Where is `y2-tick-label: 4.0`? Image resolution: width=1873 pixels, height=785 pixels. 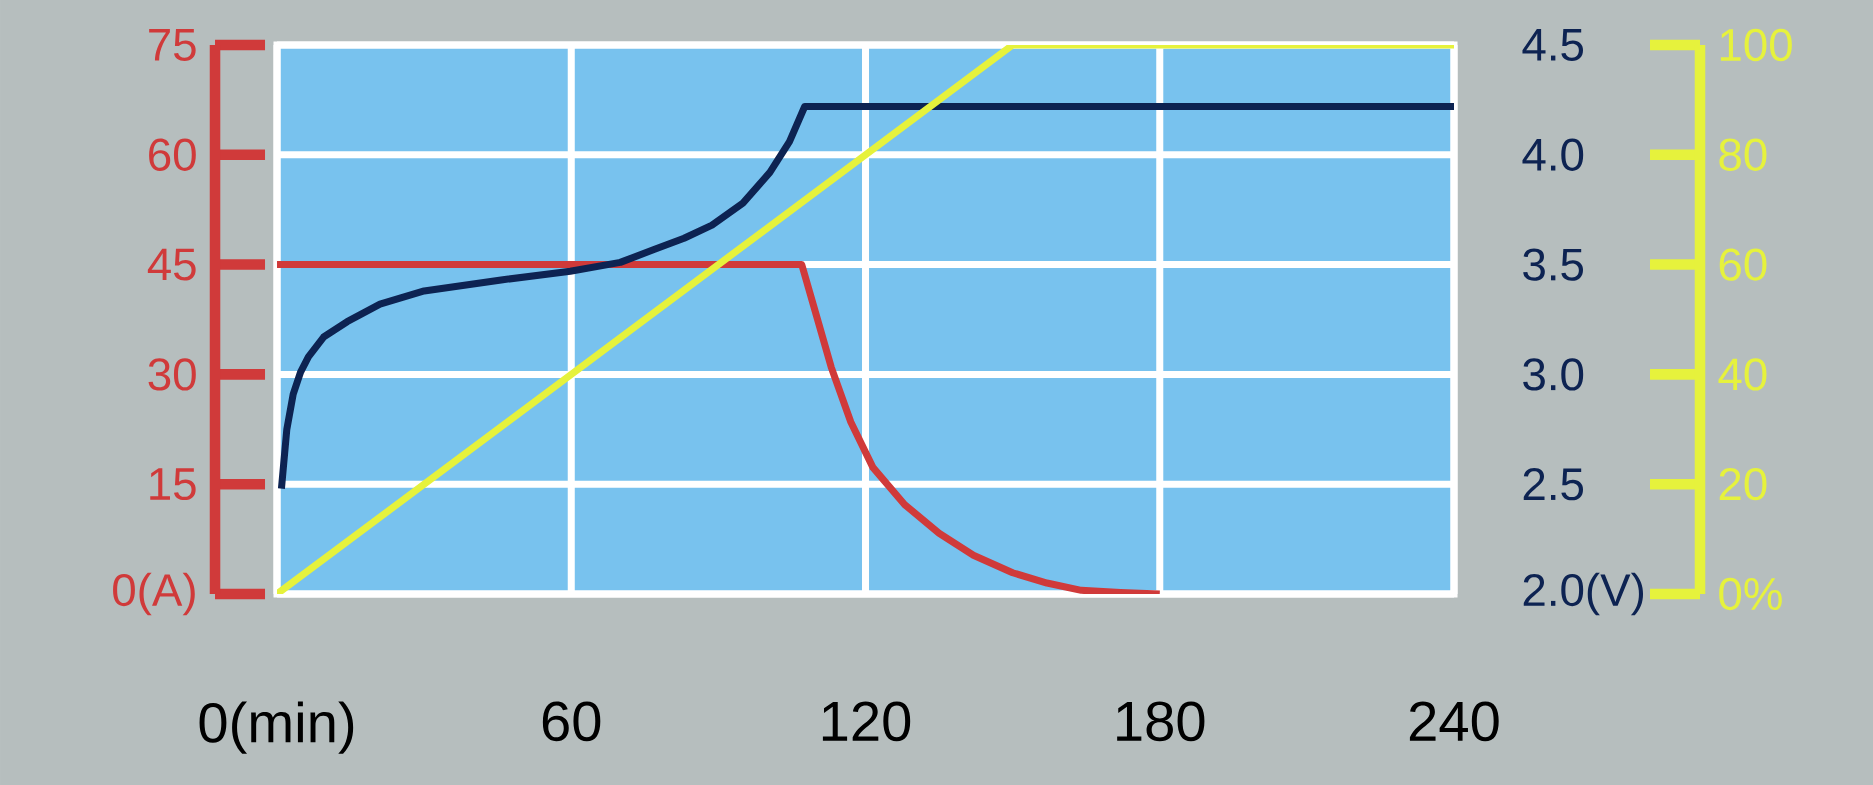
y2-tick-label: 4.0 is located at coordinates (1553, 154).